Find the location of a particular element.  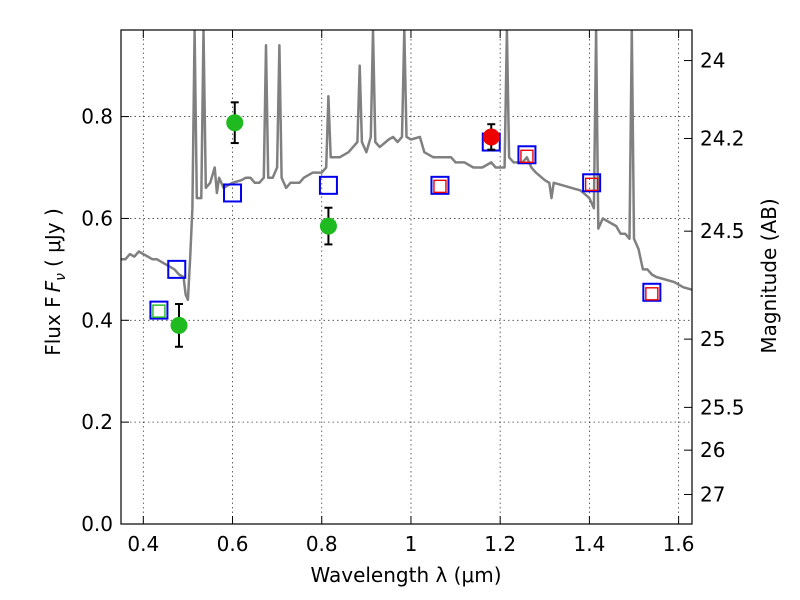

x-tick-label: 1.4 is located at coordinates (589, 544).